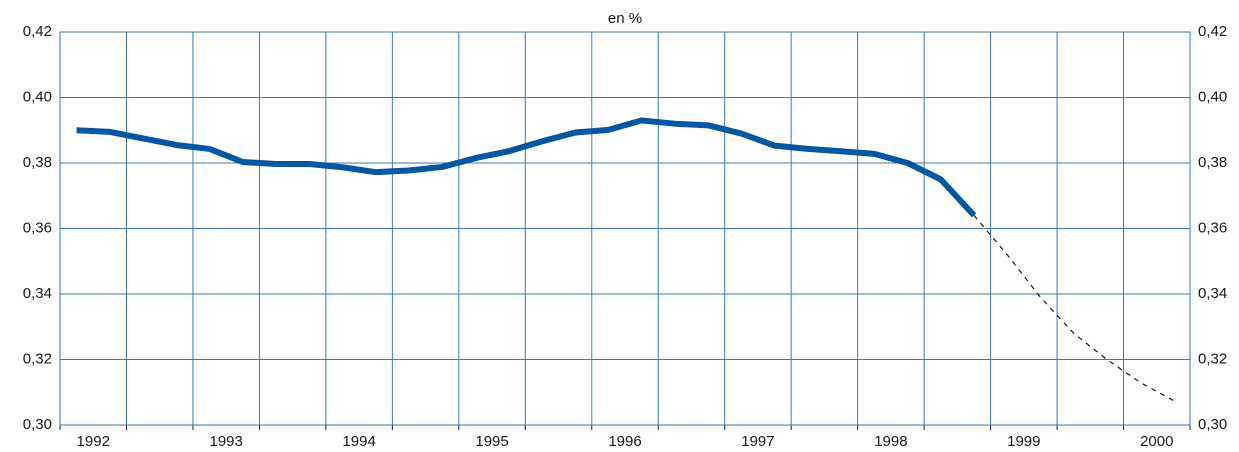  What do you see at coordinates (890, 441) in the screenshot?
I see `x-tick-label: 1998` at bounding box center [890, 441].